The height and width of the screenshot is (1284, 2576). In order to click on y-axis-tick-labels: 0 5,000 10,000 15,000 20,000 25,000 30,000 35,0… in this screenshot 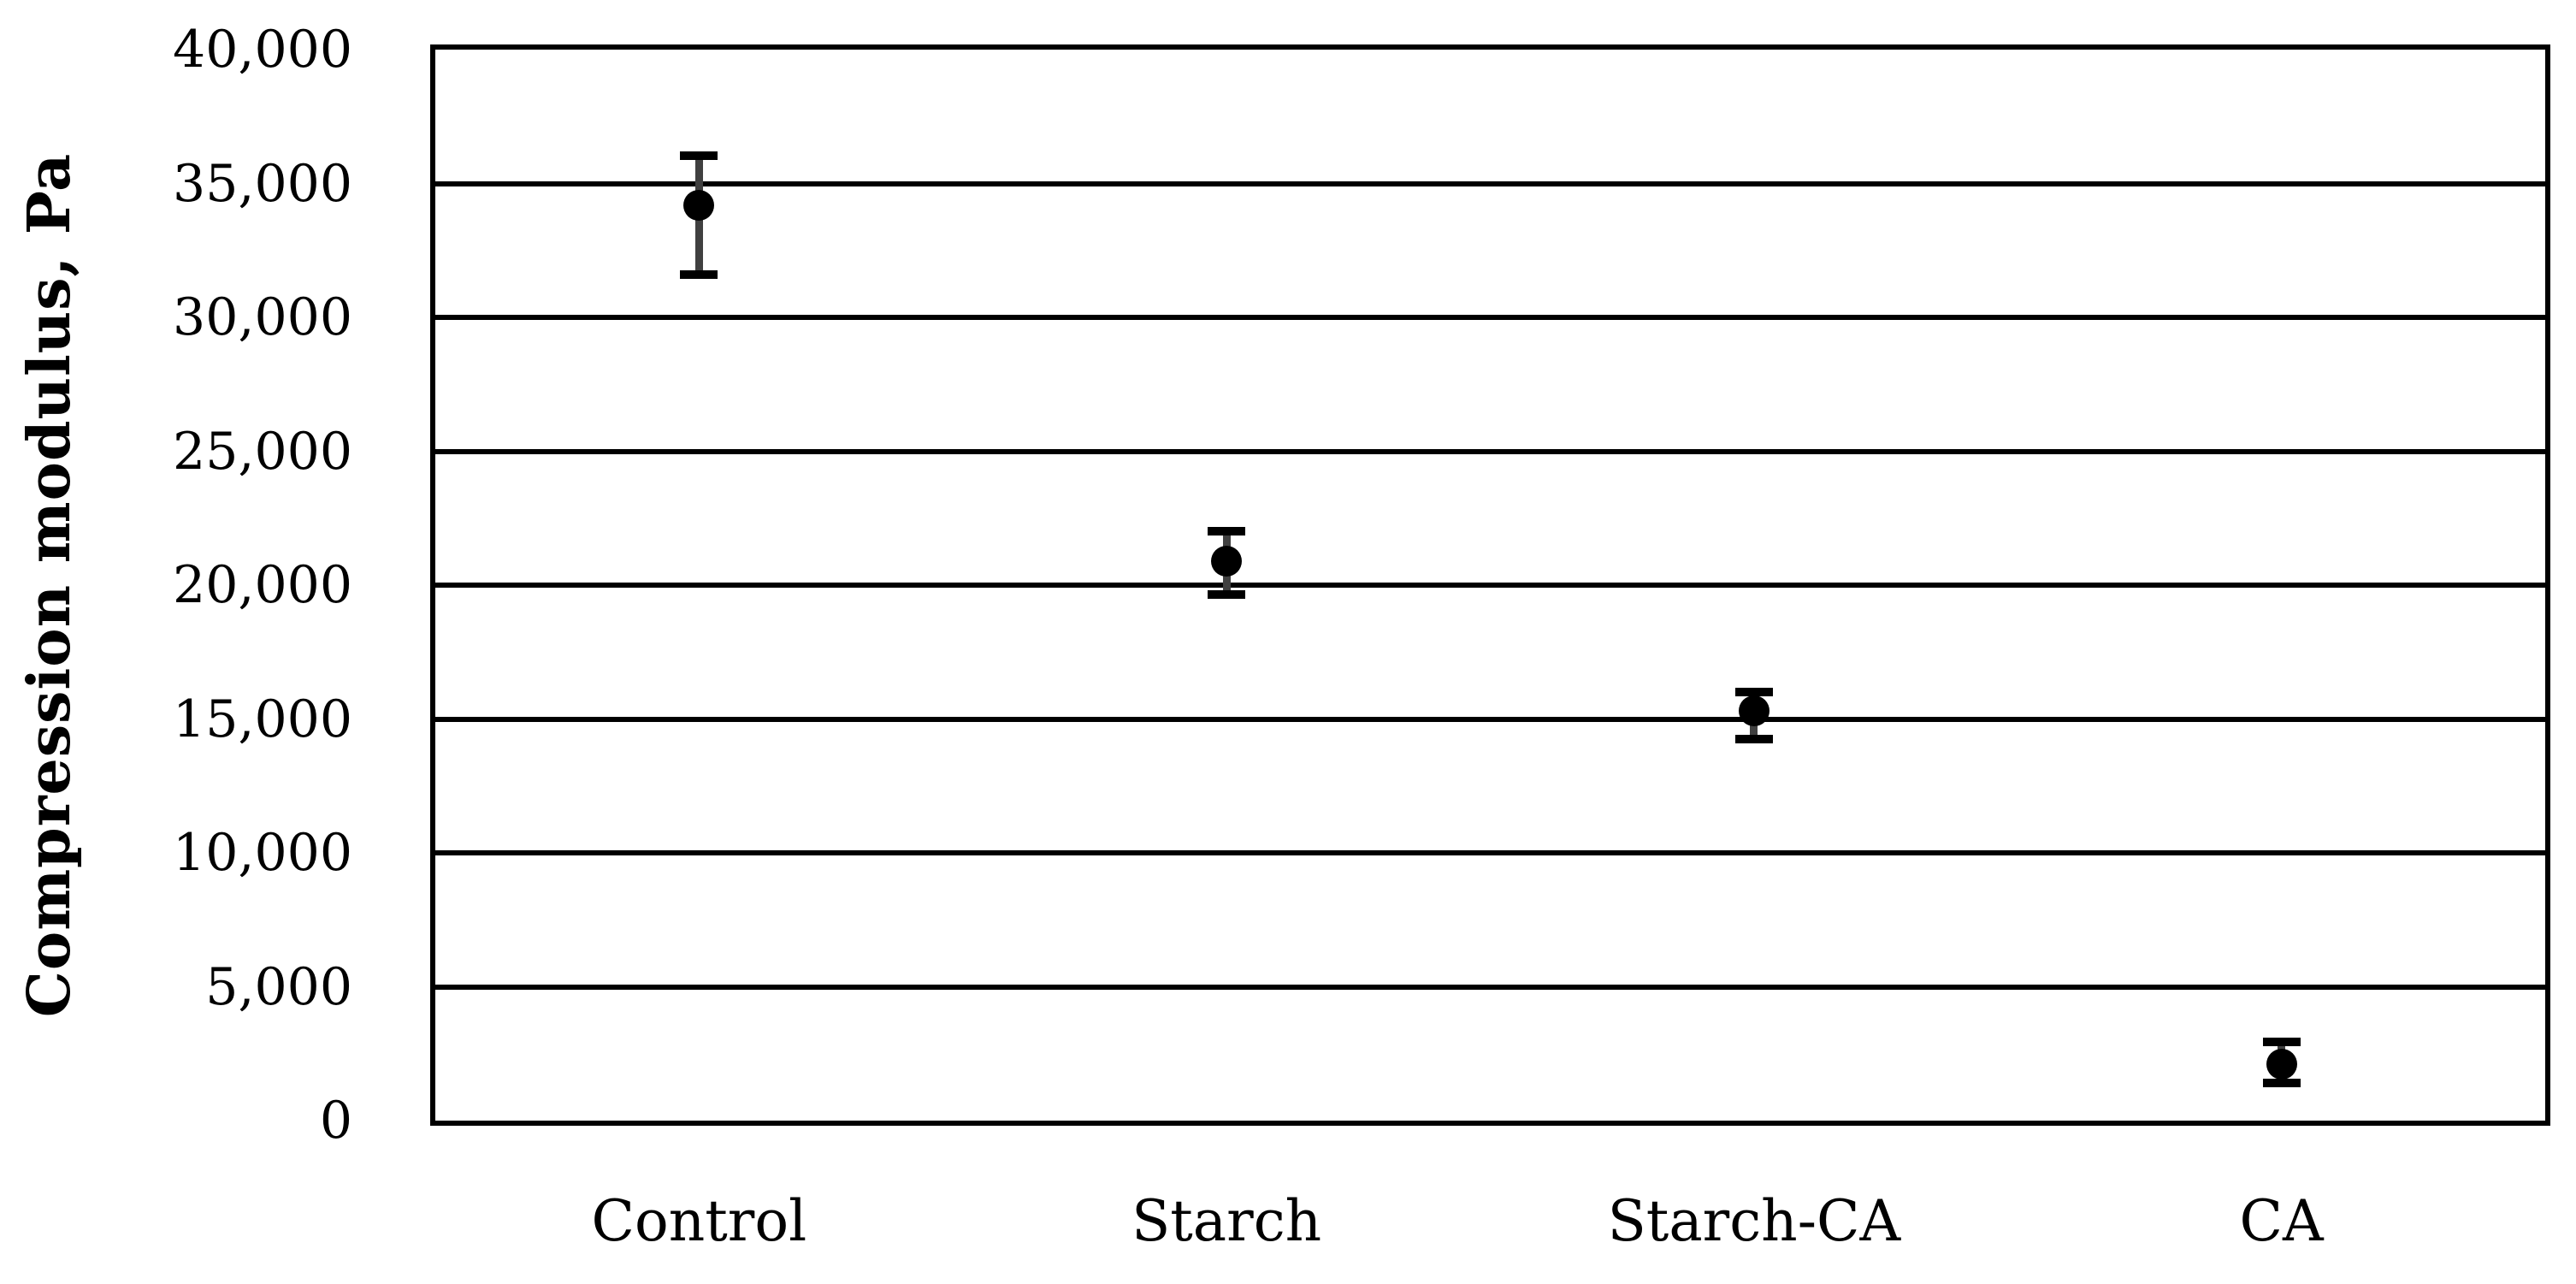, I will do `click(176, 585)`.